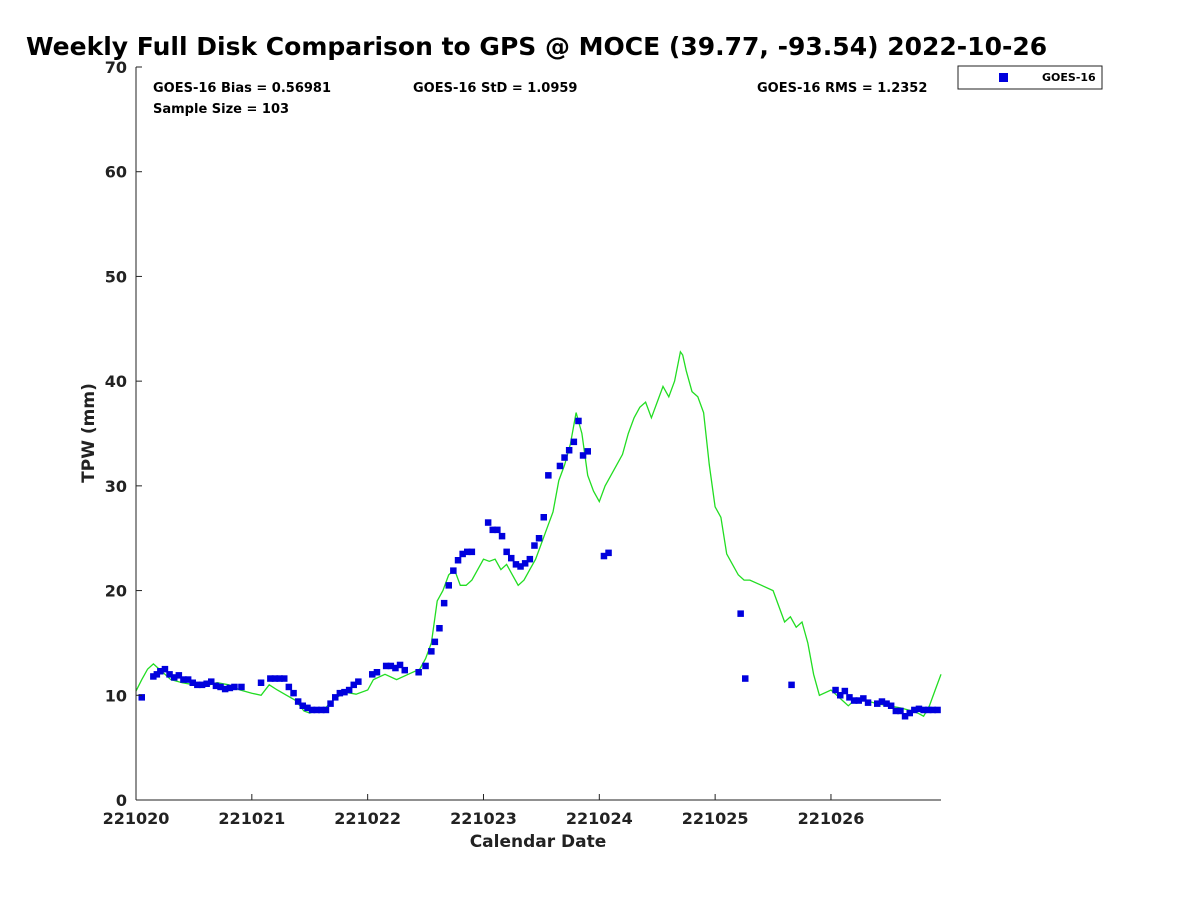  Describe the element at coordinates (116, 172) in the screenshot. I see `y-tick-label: 60` at that location.